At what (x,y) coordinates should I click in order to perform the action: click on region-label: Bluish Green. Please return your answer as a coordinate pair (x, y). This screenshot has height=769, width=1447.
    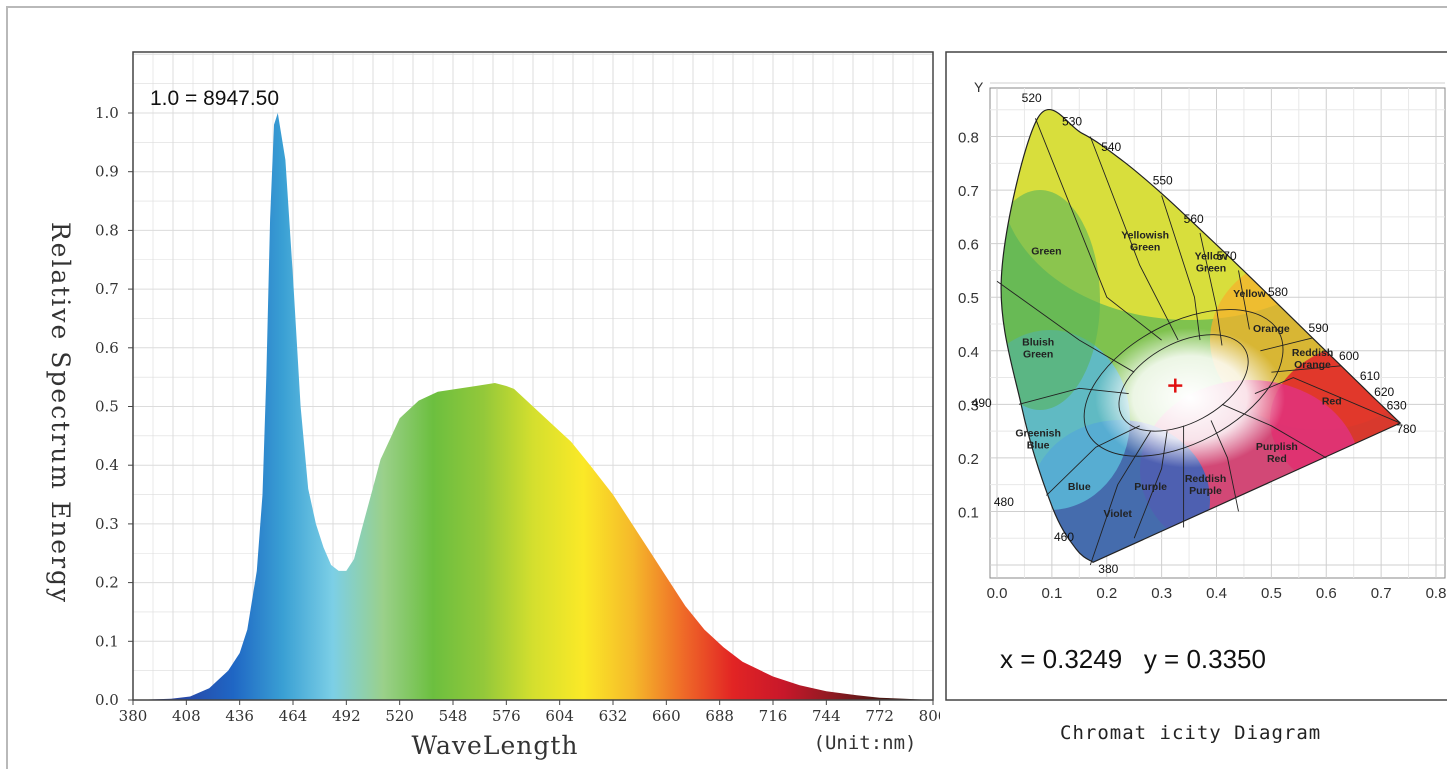
    Looking at the image, I should click on (1038, 348).